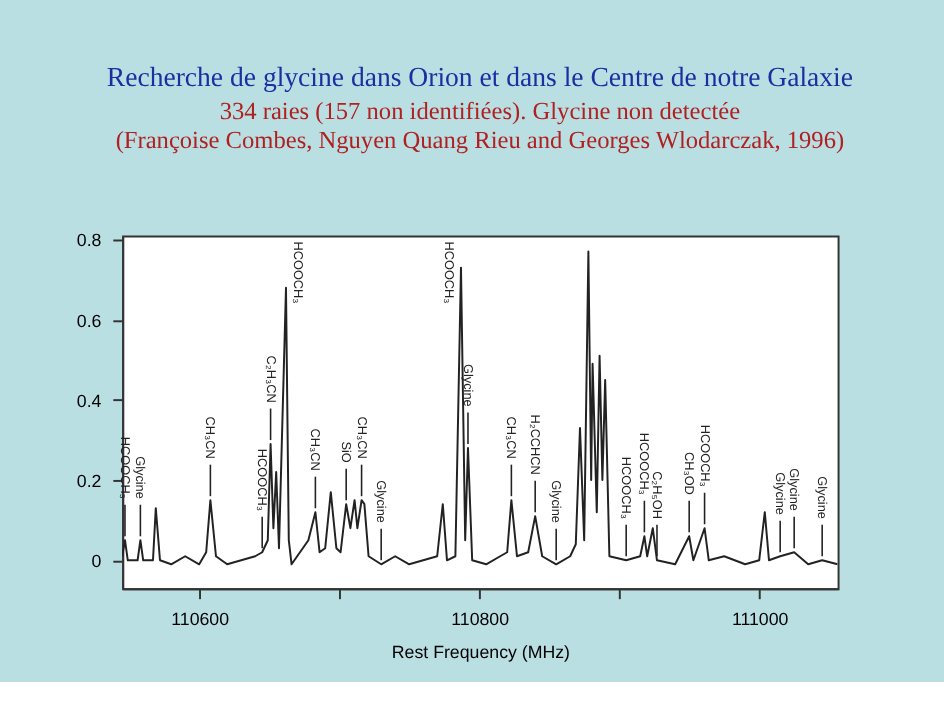  I want to click on y-tick-label: 0.8, so click(89, 240).